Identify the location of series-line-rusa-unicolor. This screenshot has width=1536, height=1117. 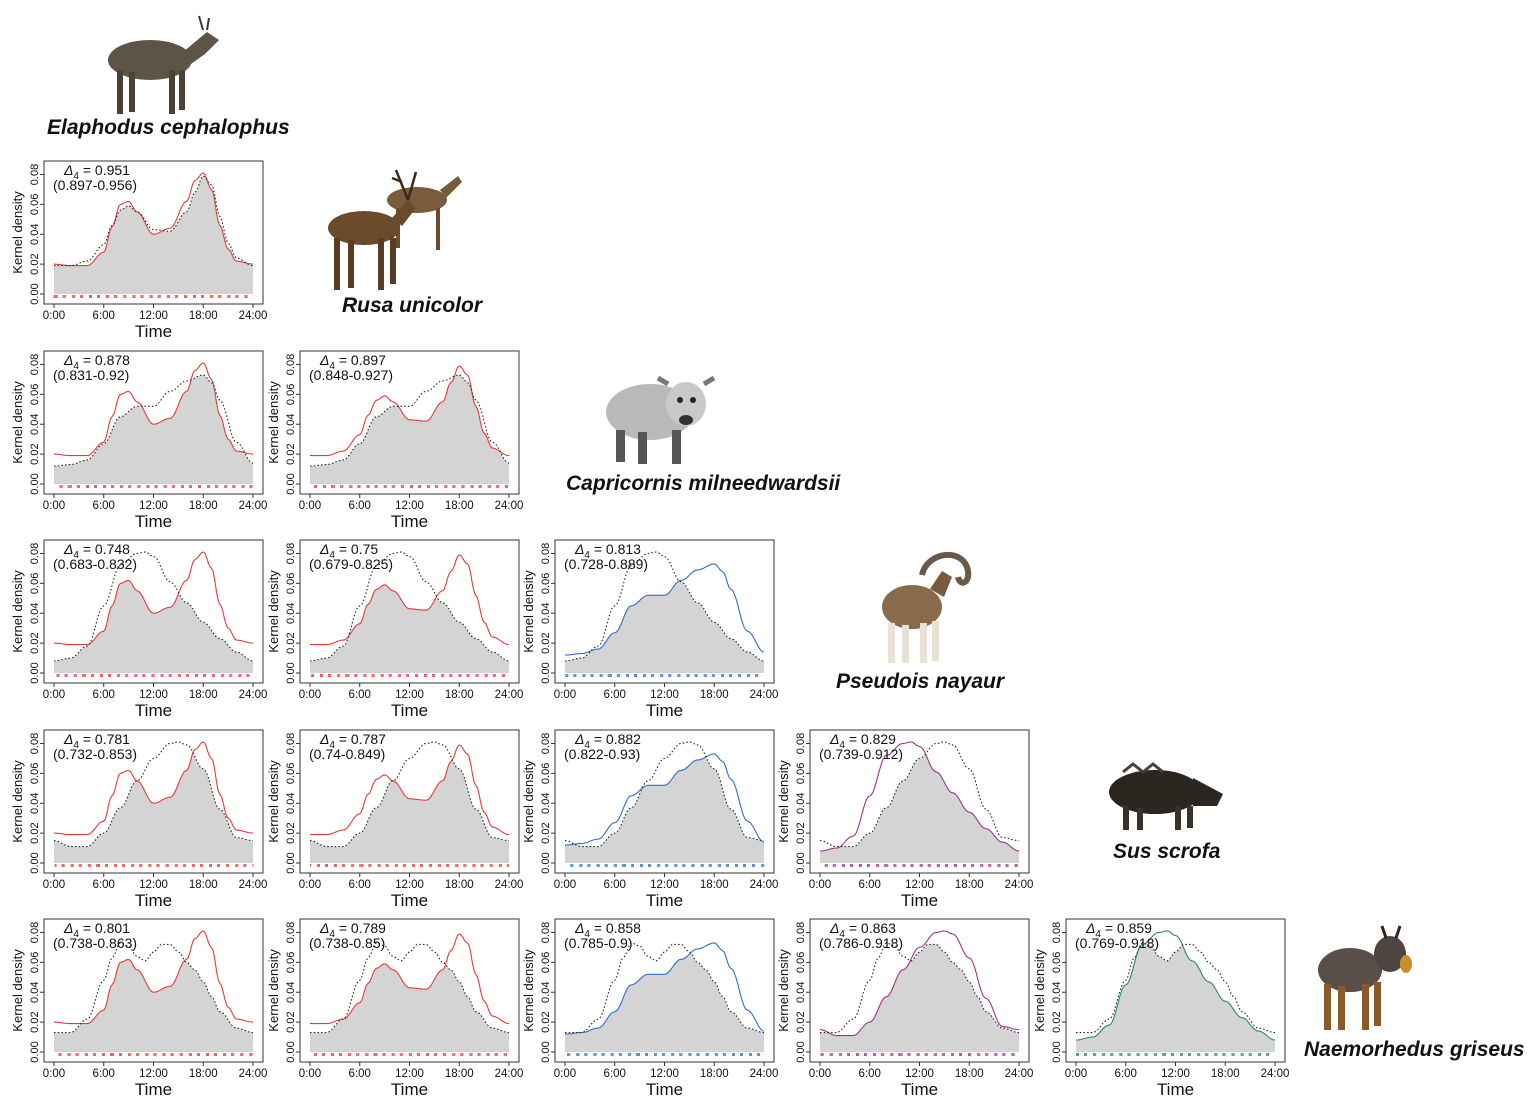
(410, 600).